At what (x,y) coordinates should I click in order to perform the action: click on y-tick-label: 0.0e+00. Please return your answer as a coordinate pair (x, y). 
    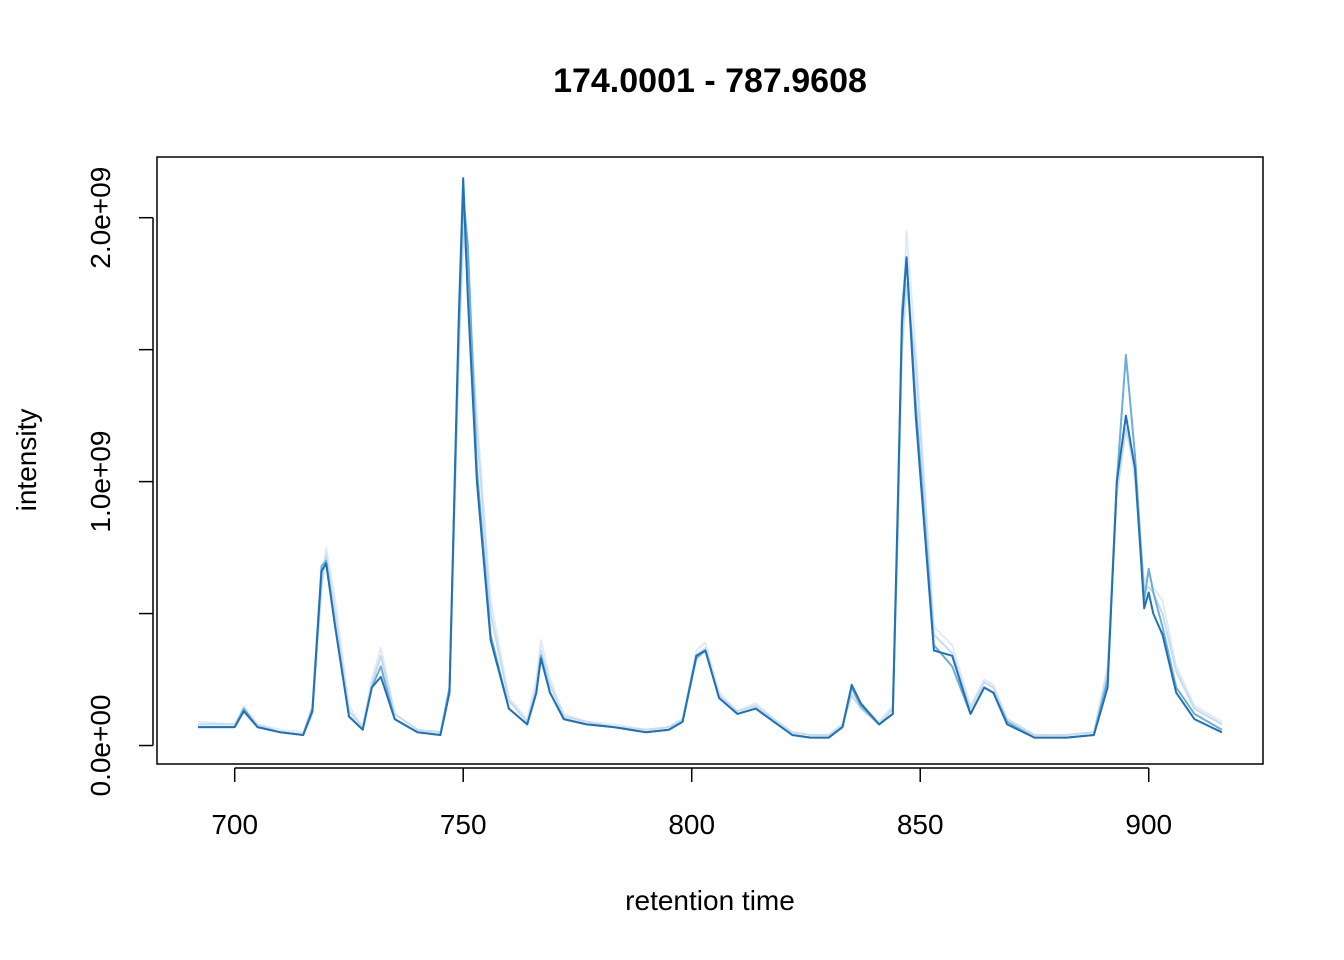
    Looking at the image, I should click on (100, 746).